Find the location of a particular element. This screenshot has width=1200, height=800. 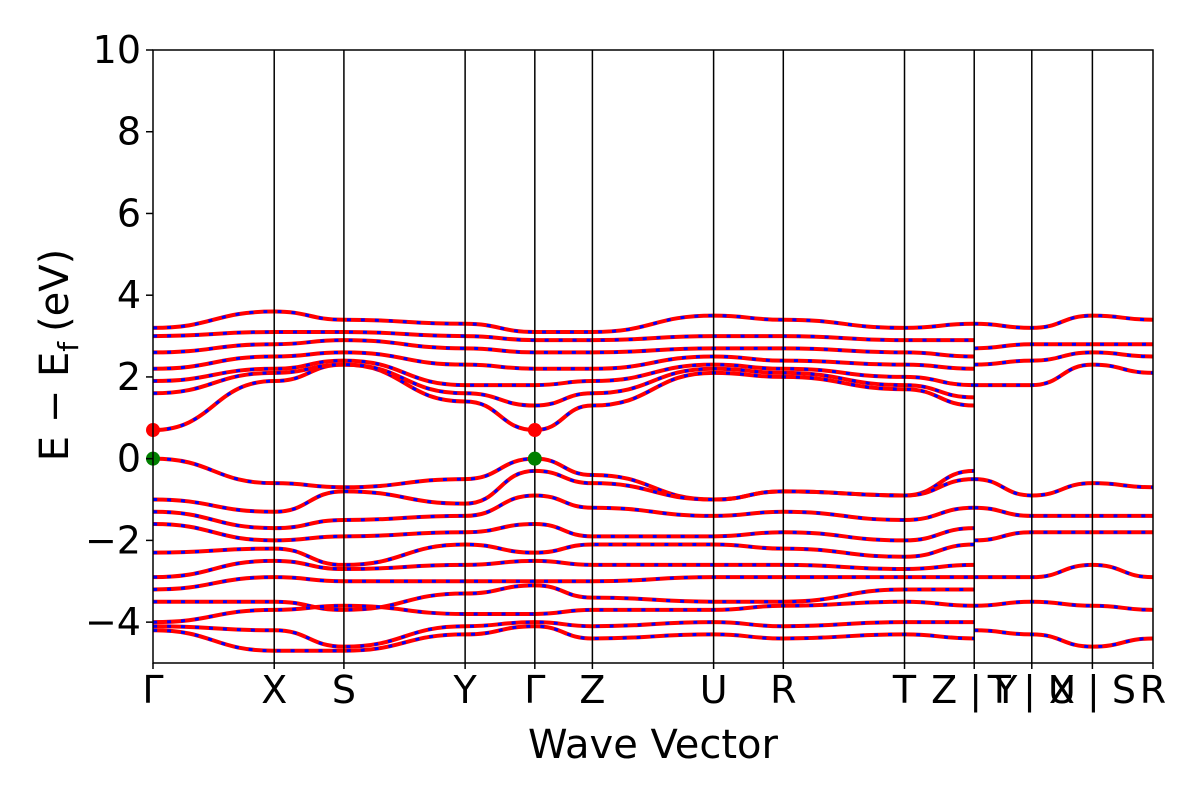

y-tick-label: −2 is located at coordinates (113, 540).